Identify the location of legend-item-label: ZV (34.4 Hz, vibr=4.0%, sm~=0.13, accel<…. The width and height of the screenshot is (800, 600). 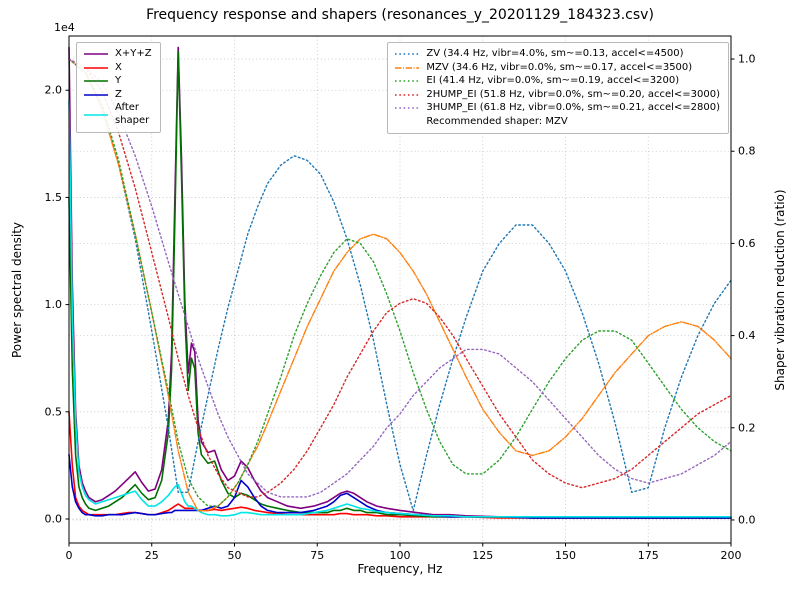
(555, 53).